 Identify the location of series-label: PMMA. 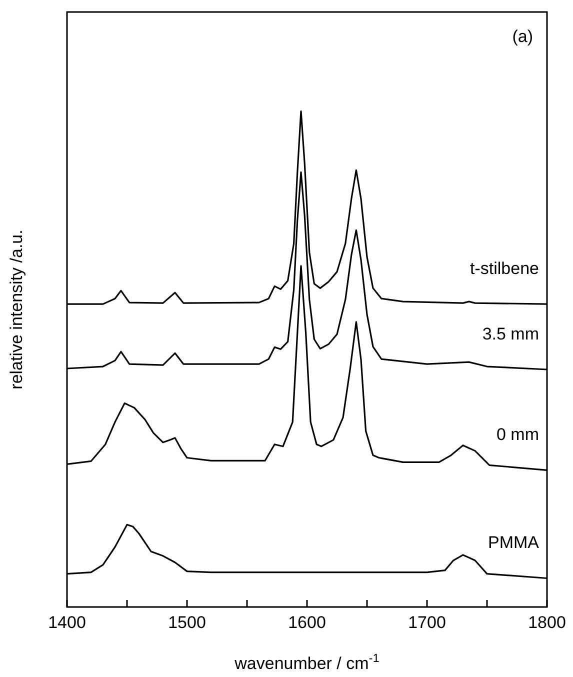
(514, 542).